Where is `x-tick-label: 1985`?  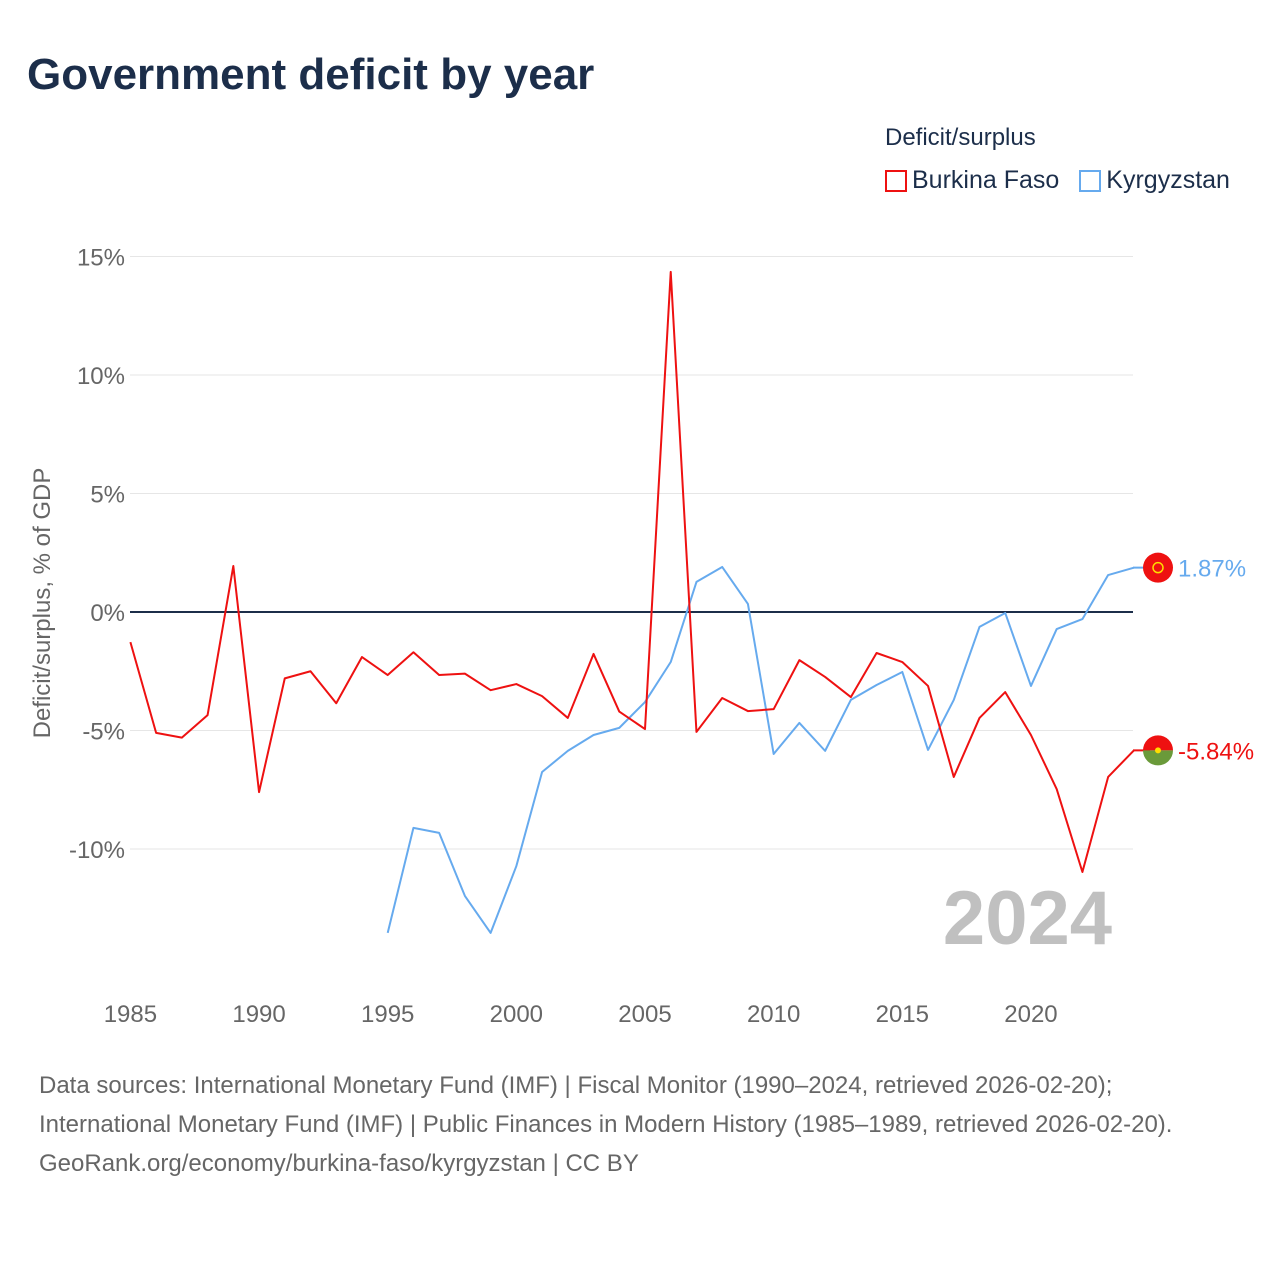
x-tick-label: 1985 is located at coordinates (130, 1014).